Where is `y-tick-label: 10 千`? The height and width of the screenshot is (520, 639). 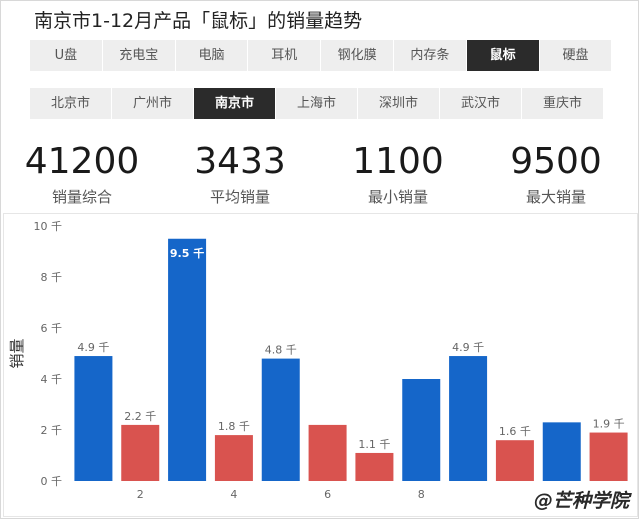
y-tick-label: 10 千 is located at coordinates (48, 226).